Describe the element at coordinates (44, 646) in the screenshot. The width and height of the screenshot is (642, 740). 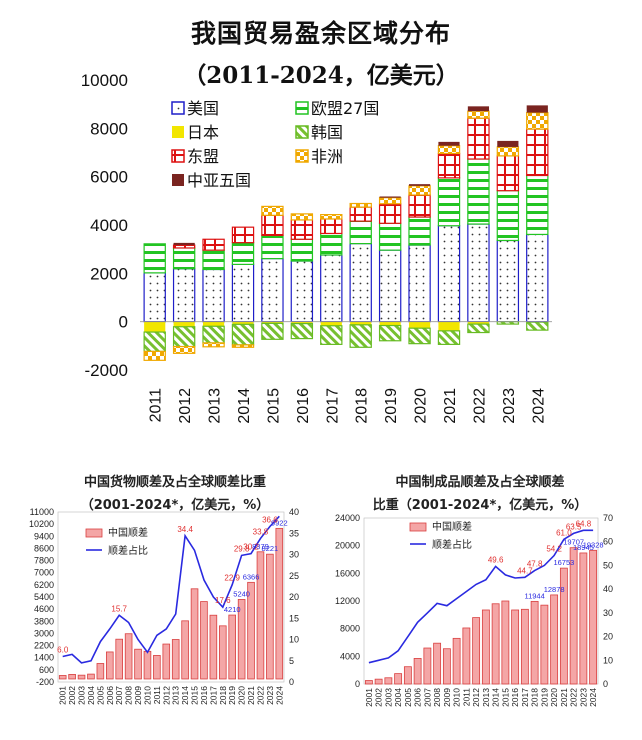
I see `left-y-tick-label: 2200` at that location.